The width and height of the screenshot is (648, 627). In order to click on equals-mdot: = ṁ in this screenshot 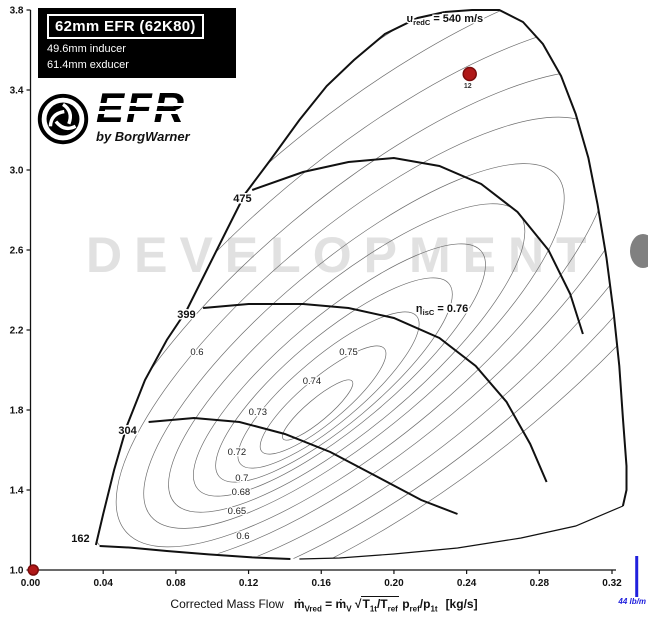, I will do `click(336, 604)`.